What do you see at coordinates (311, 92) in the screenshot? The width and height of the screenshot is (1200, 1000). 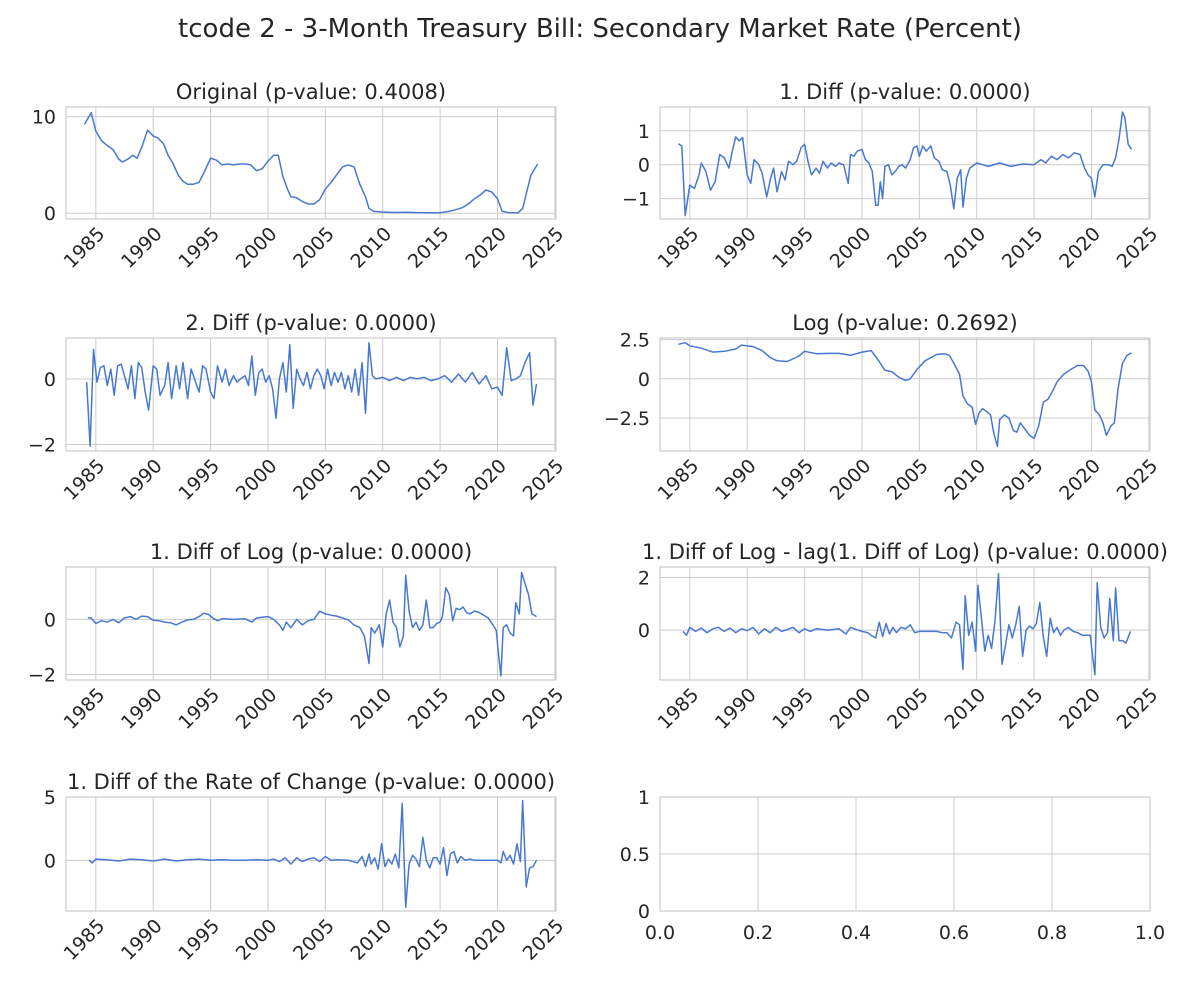 I see `subplot-title: Original (p-value: 0.4008)` at bounding box center [311, 92].